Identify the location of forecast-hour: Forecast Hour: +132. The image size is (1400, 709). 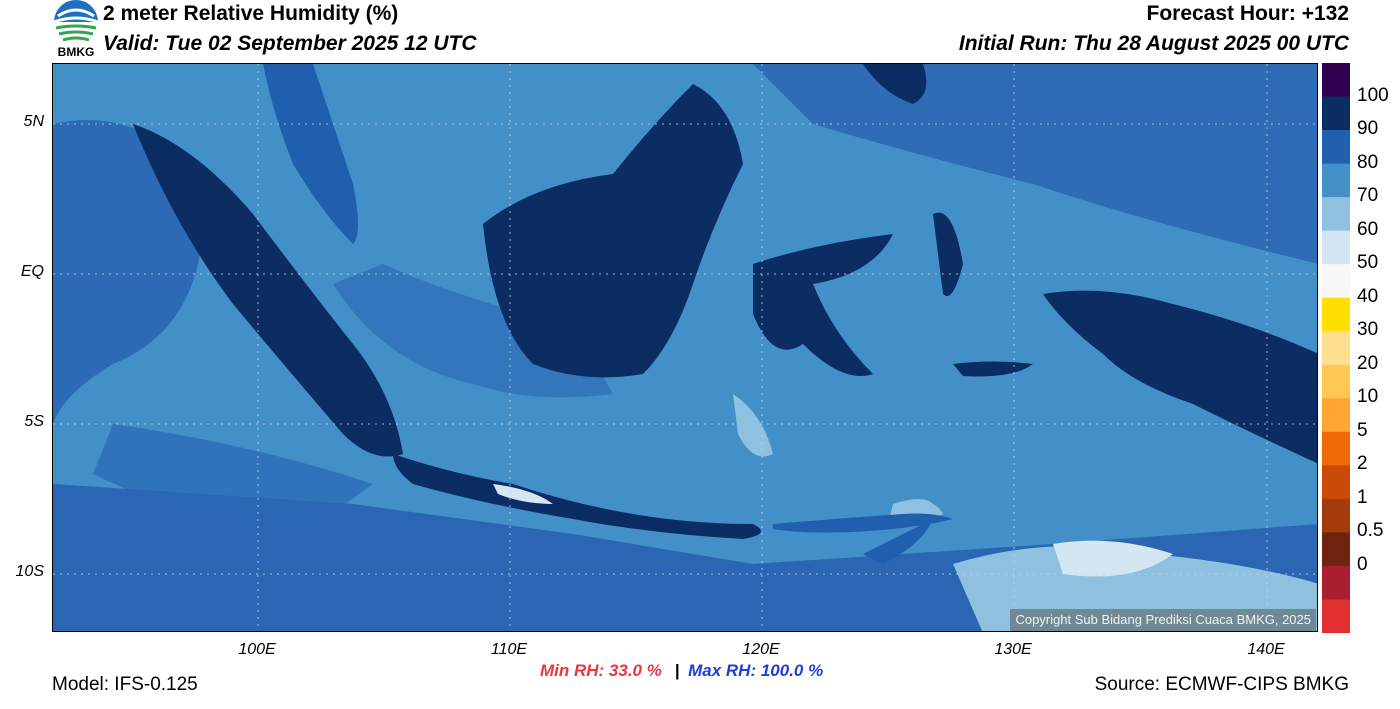
(1248, 13).